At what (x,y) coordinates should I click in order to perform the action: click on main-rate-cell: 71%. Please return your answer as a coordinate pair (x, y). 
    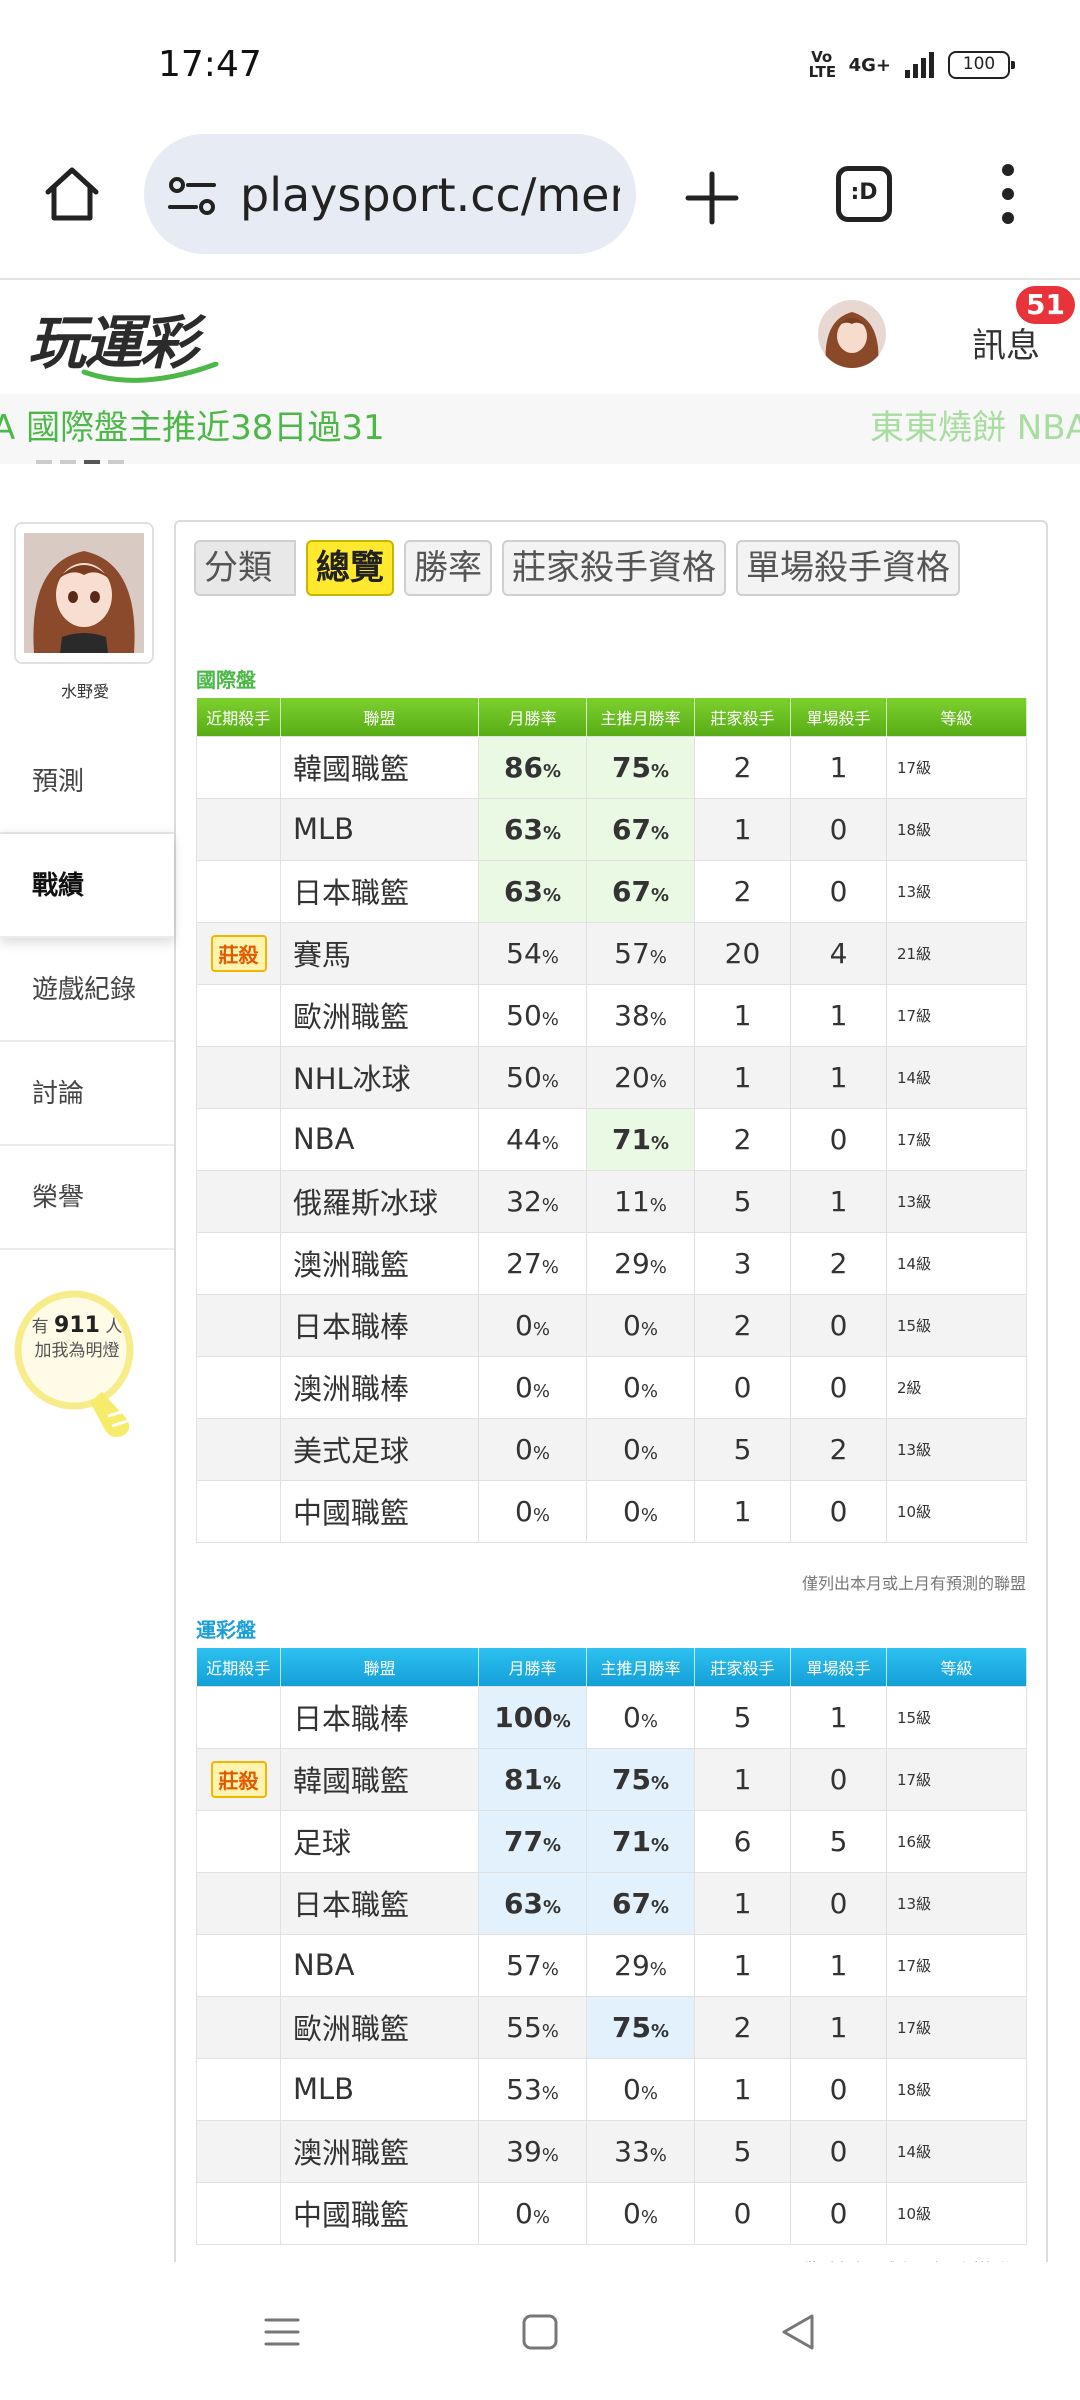
    Looking at the image, I should click on (640, 1841).